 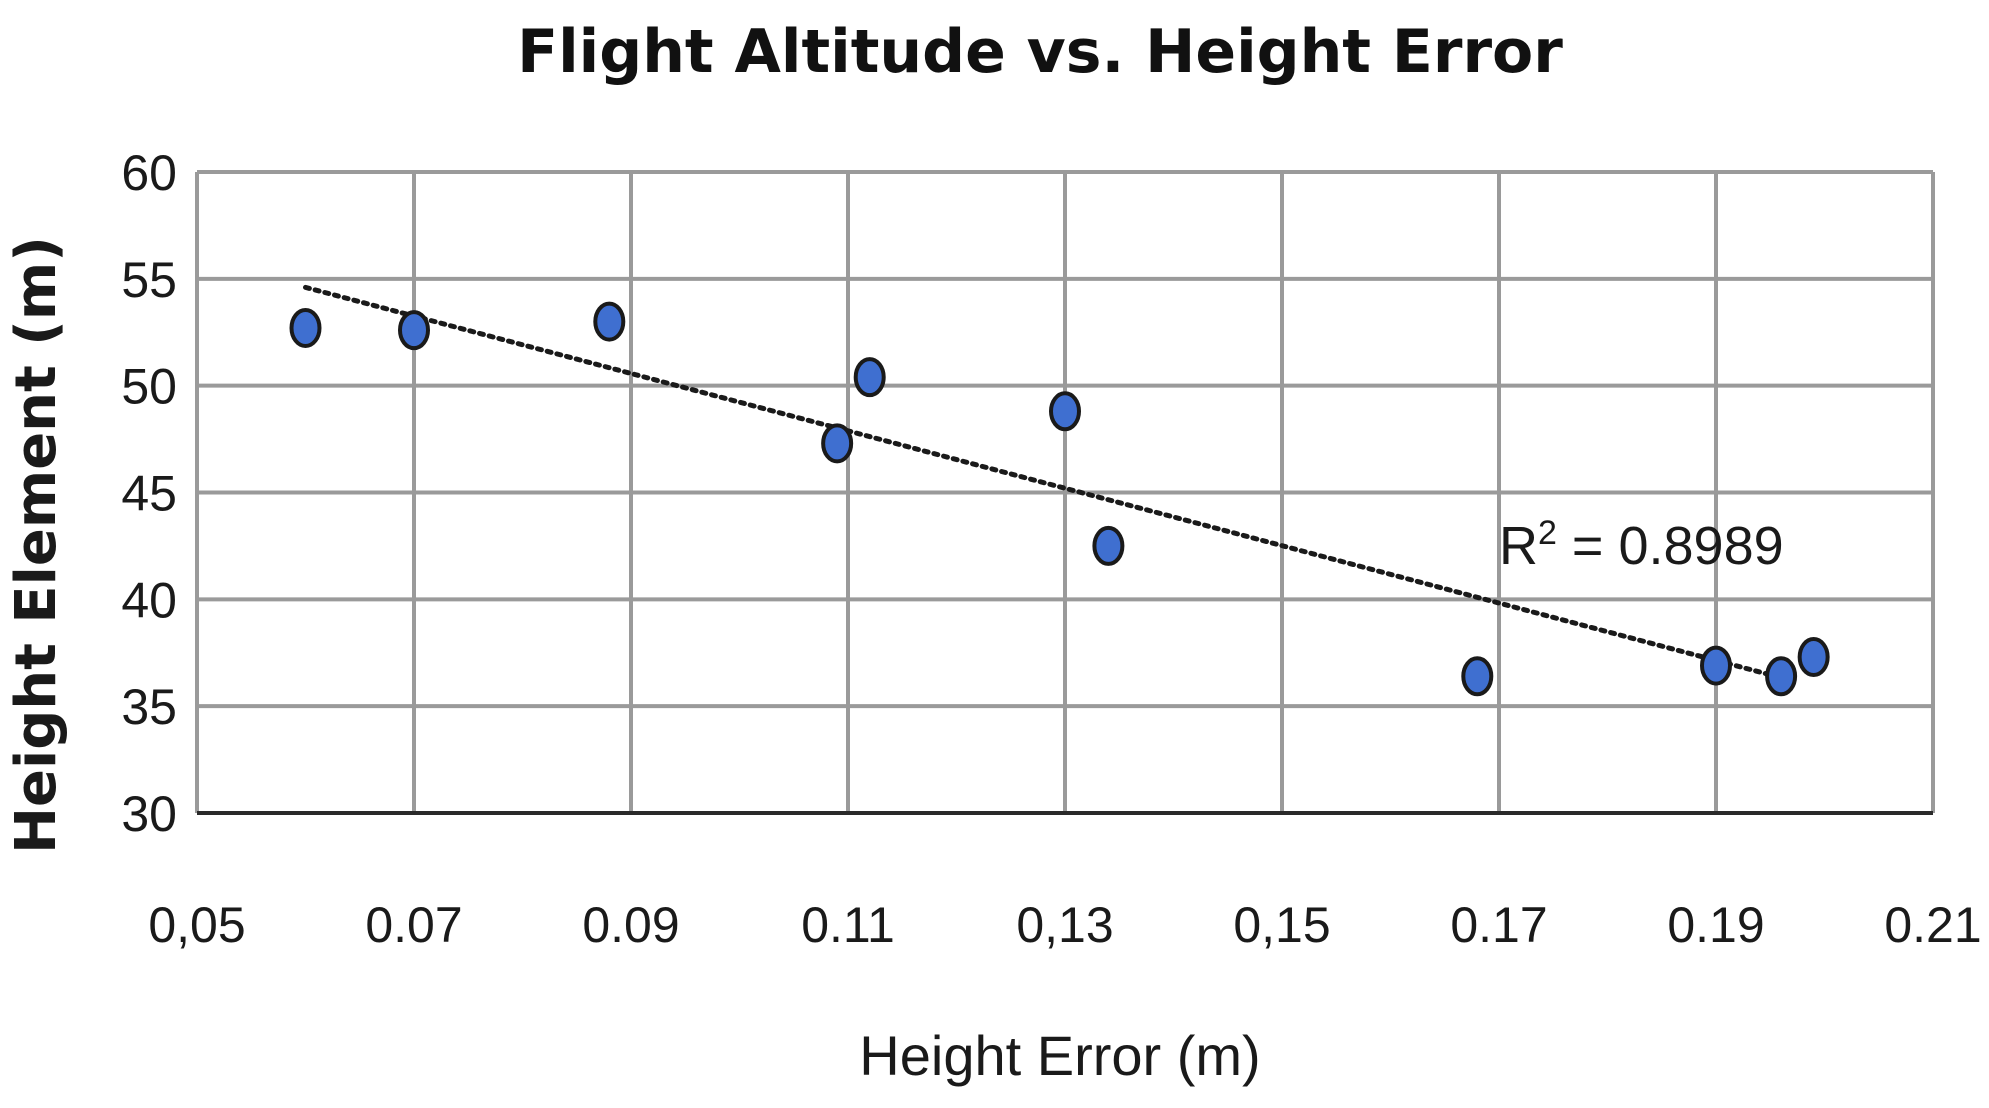 I want to click on y-tick-label: 60, so click(x=149, y=173).